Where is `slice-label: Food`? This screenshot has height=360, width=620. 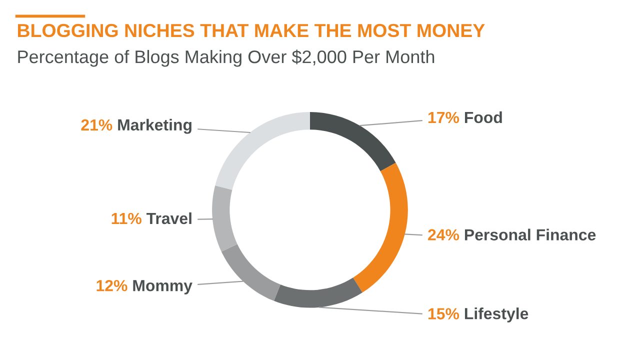
slice-label: Food is located at coordinates (483, 117).